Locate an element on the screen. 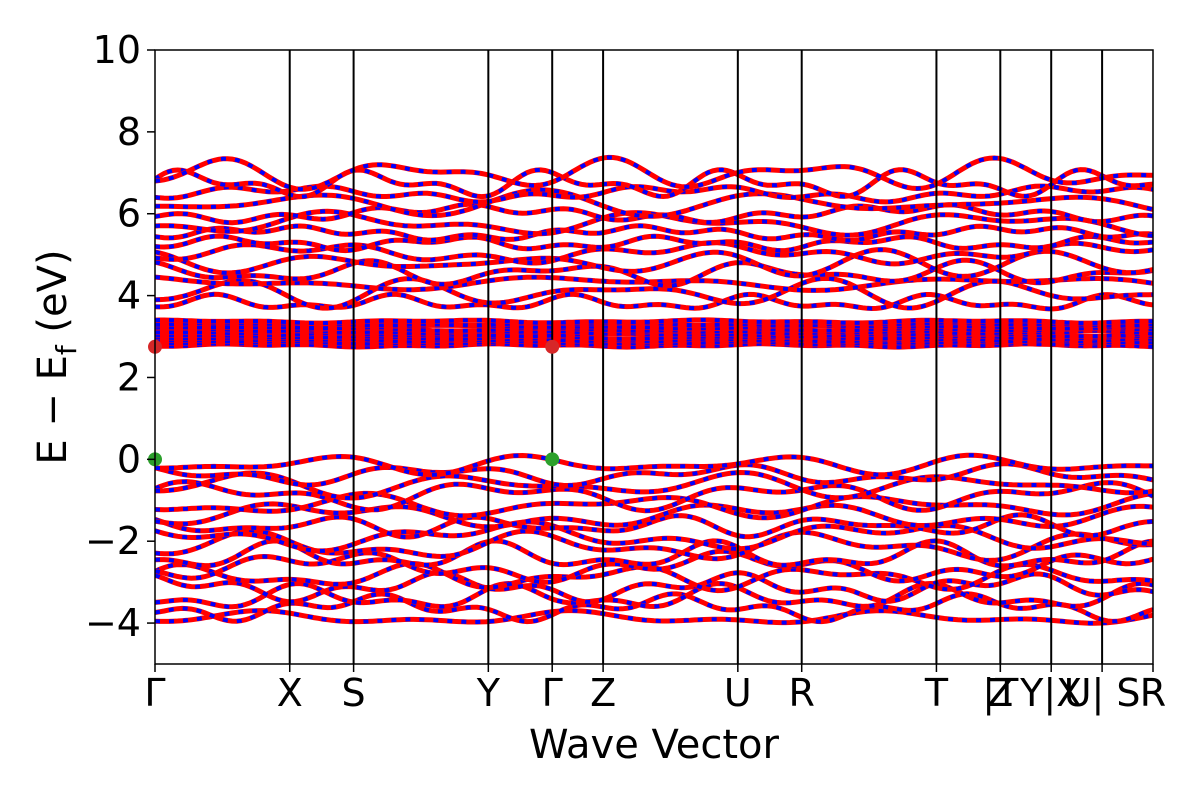  y-tick-label-5: 6 is located at coordinates (129, 214).